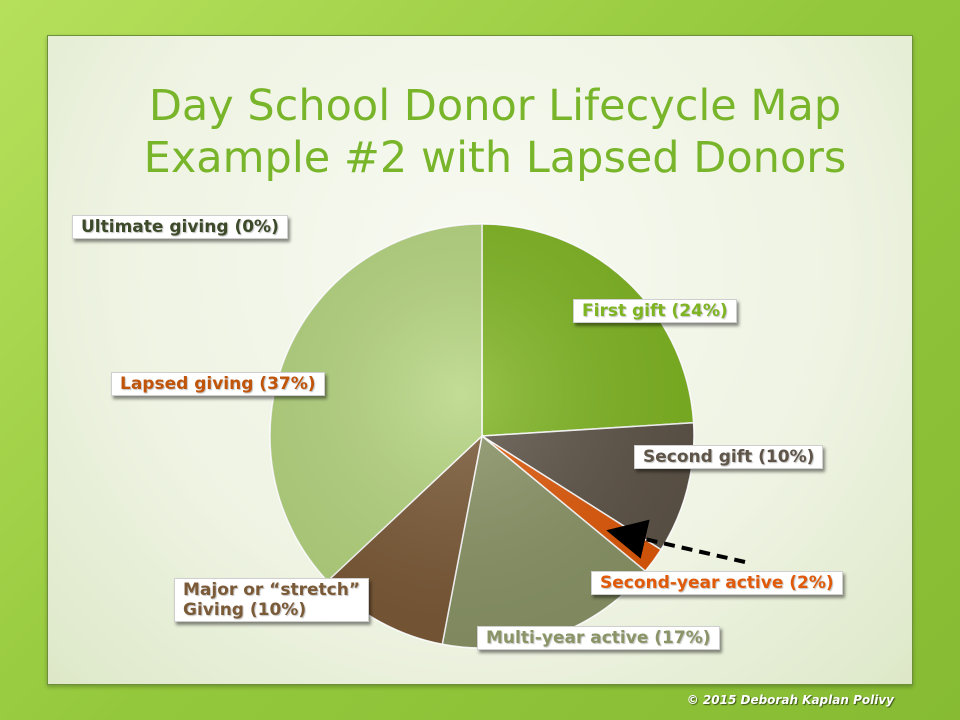  I want to click on label-ultimate-text: Ultimate giving (0%), so click(180, 227).